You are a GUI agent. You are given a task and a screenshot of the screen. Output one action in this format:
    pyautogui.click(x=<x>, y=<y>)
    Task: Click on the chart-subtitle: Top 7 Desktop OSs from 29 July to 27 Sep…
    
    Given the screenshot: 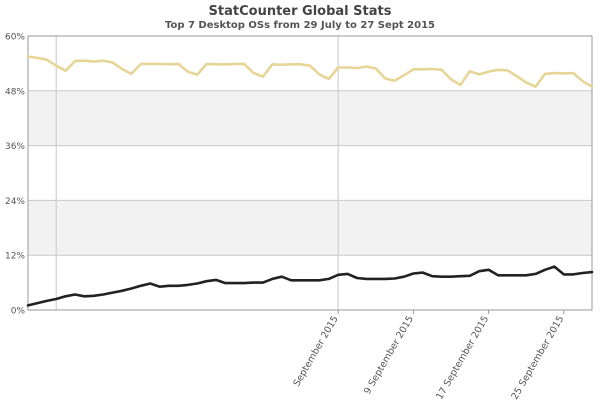 What is the action you would take?
    pyautogui.click(x=300, y=25)
    